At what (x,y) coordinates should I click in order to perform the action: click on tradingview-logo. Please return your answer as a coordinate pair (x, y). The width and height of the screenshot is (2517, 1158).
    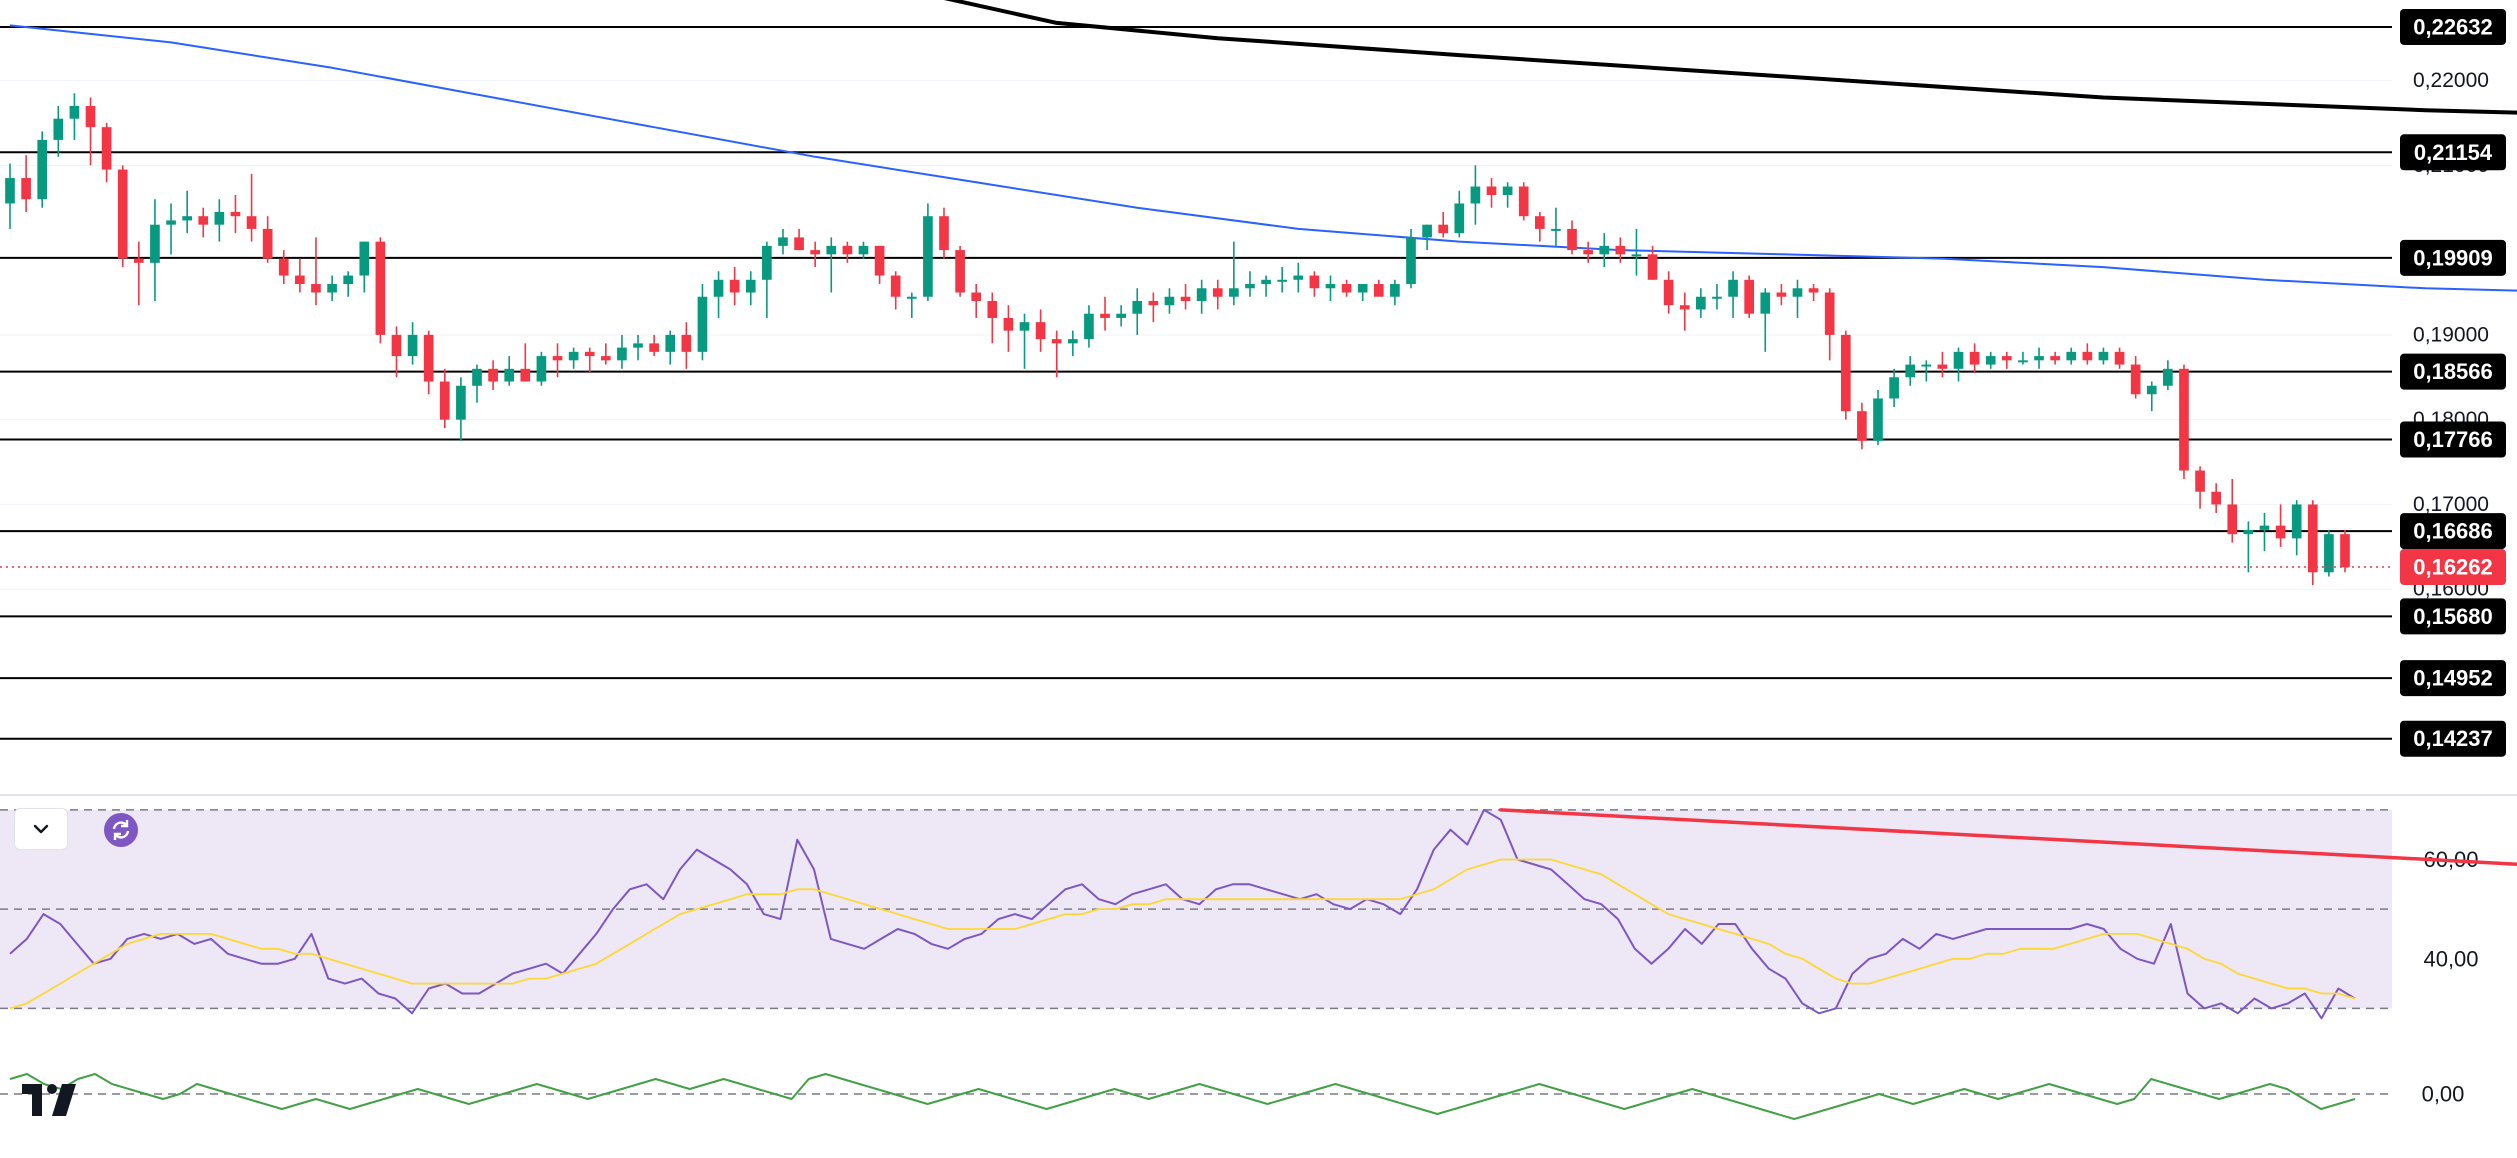
    Looking at the image, I should click on (49, 1100).